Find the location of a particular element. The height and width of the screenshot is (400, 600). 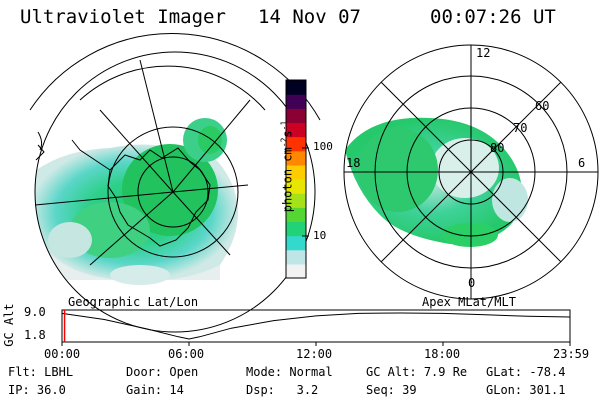

altitude-series-line is located at coordinates (316, 326).